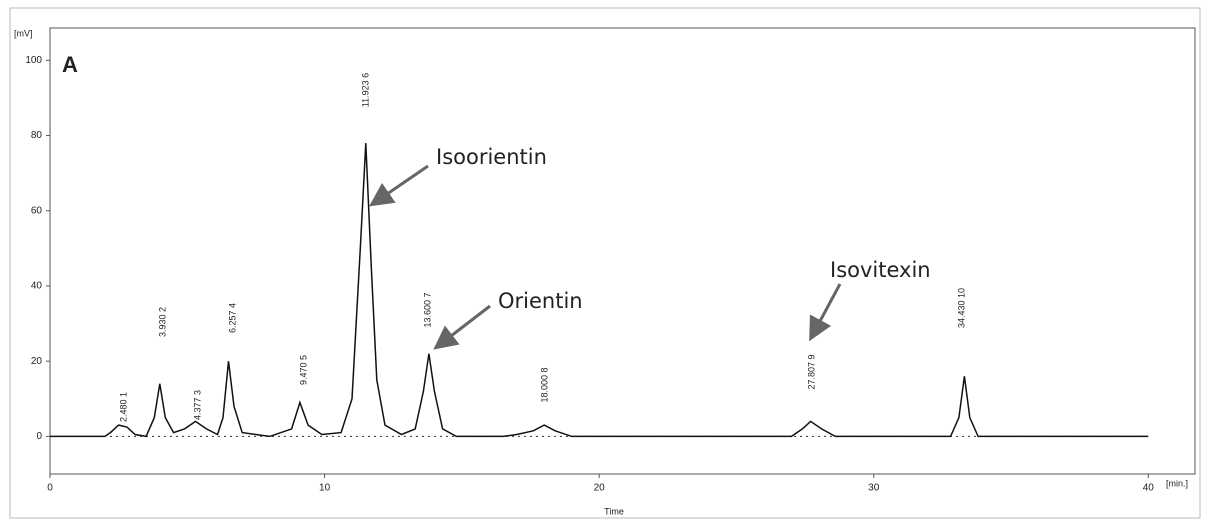 Image resolution: width=1209 pixels, height=523 pixels. Describe the element at coordinates (874, 488) in the screenshot. I see `x-tick-label: 30` at that location.